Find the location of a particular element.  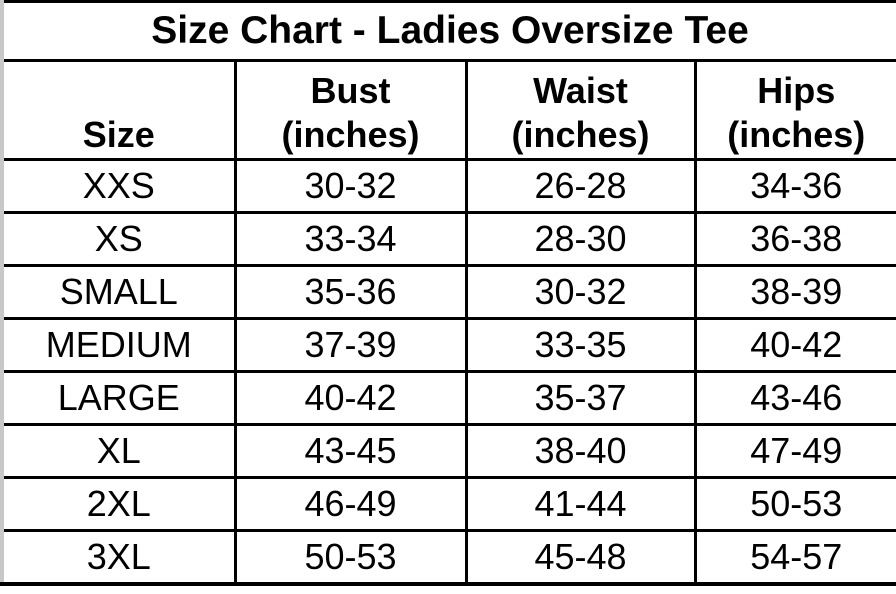

waist-cell: 28-30 is located at coordinates (580, 239).